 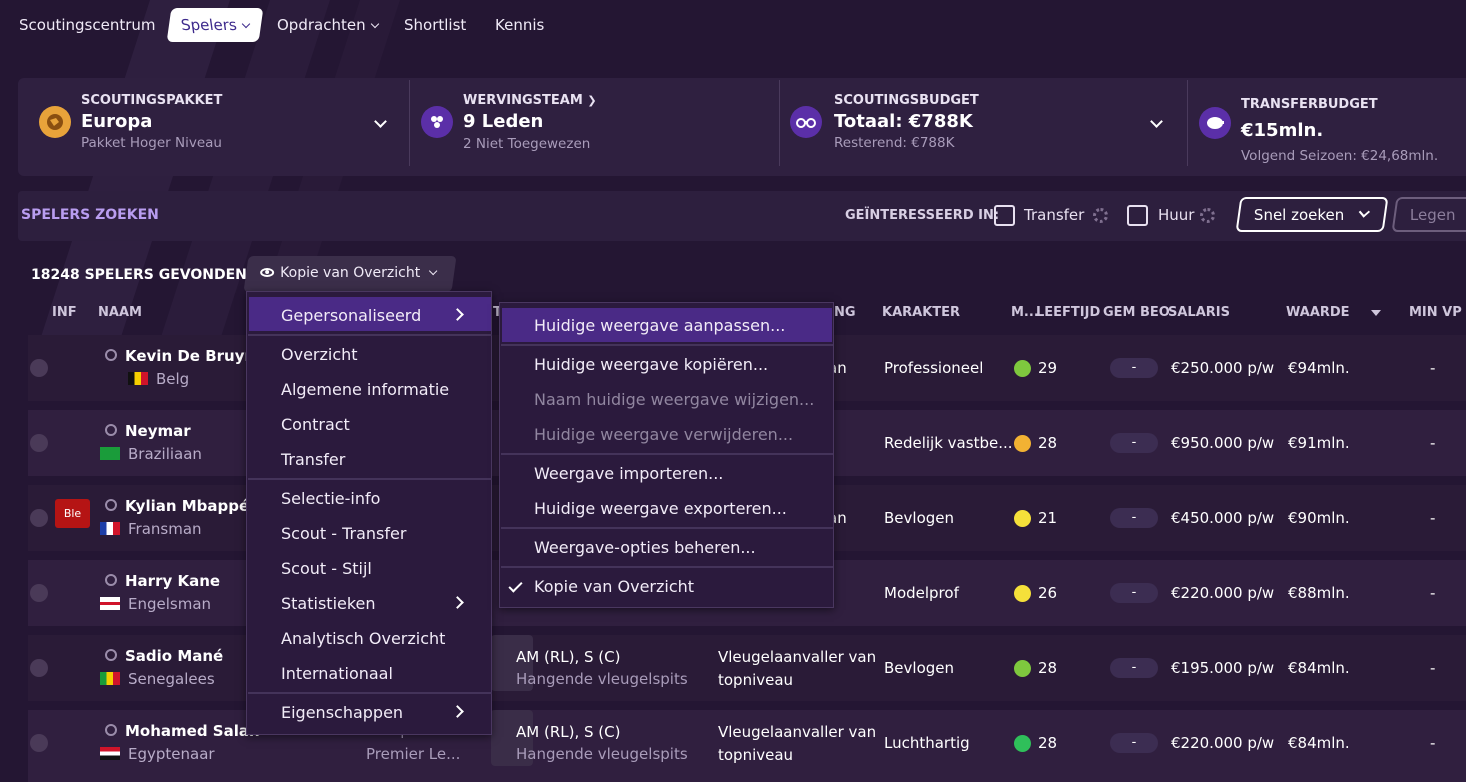 What do you see at coordinates (328, 25) in the screenshot?
I see `nav-opdrachten: Opdrachten` at bounding box center [328, 25].